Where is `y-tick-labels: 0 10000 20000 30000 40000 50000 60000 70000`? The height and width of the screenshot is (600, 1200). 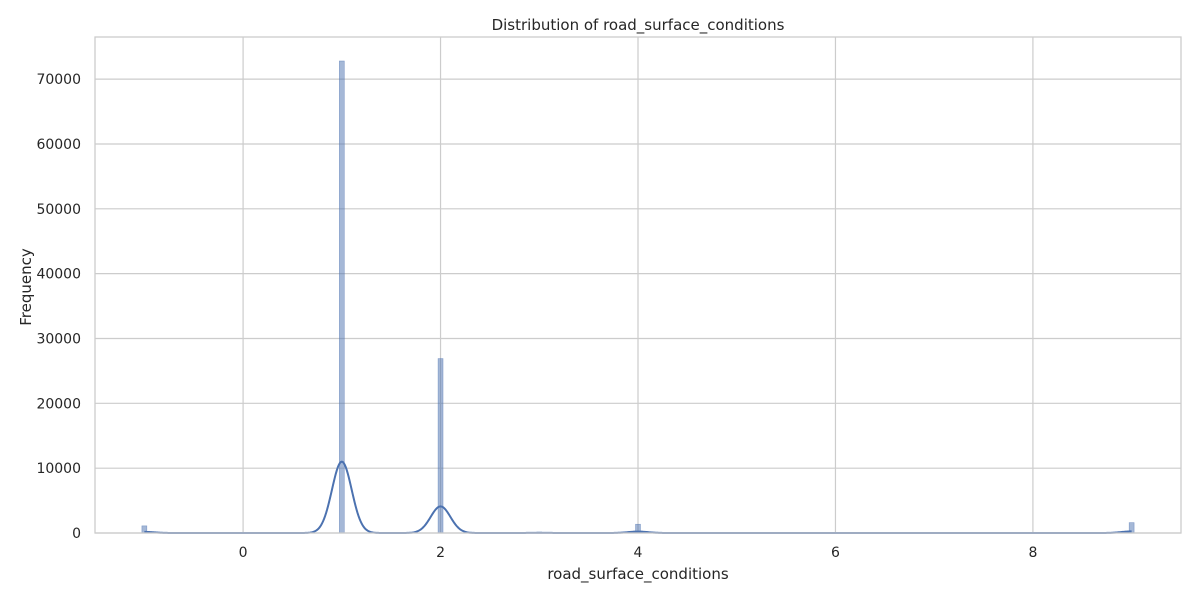 y-tick-labels: 0 10000 20000 30000 40000 50000 60000 70000 is located at coordinates (58, 307).